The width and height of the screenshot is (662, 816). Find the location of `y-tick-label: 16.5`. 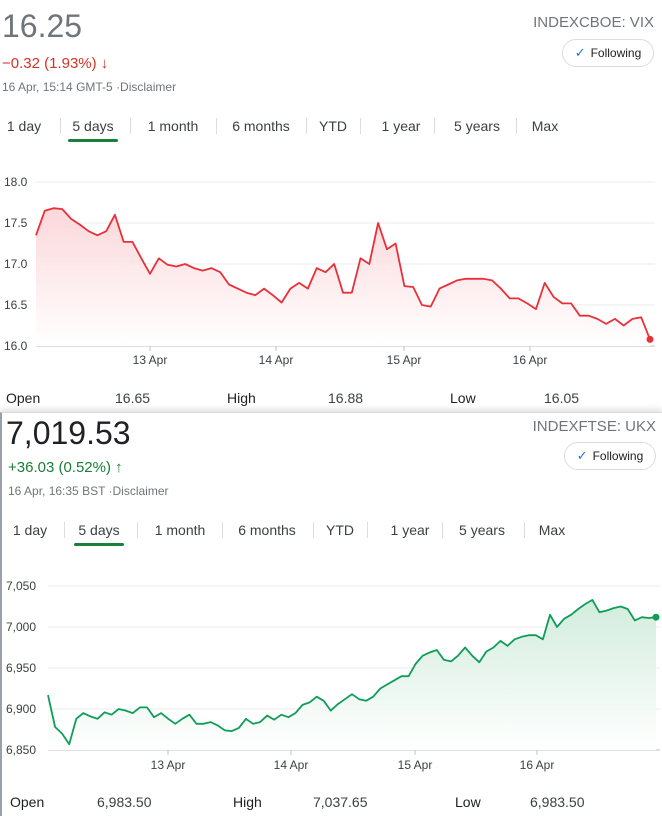

y-tick-label: 16.5 is located at coordinates (16, 305).